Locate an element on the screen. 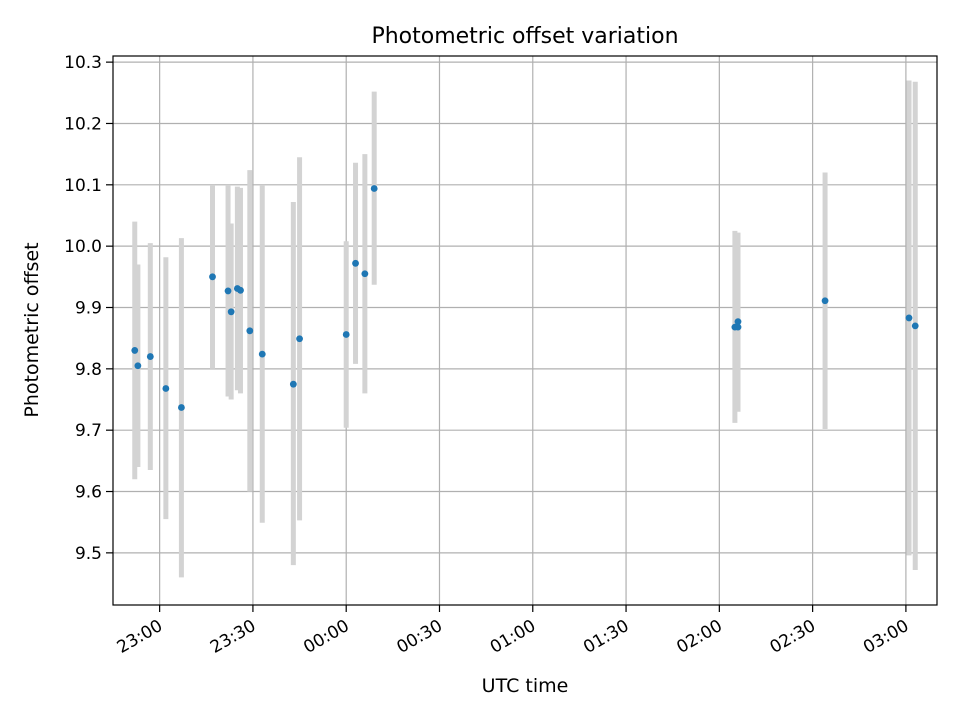  chart-title: Photometric offset variation is located at coordinates (524, 36).